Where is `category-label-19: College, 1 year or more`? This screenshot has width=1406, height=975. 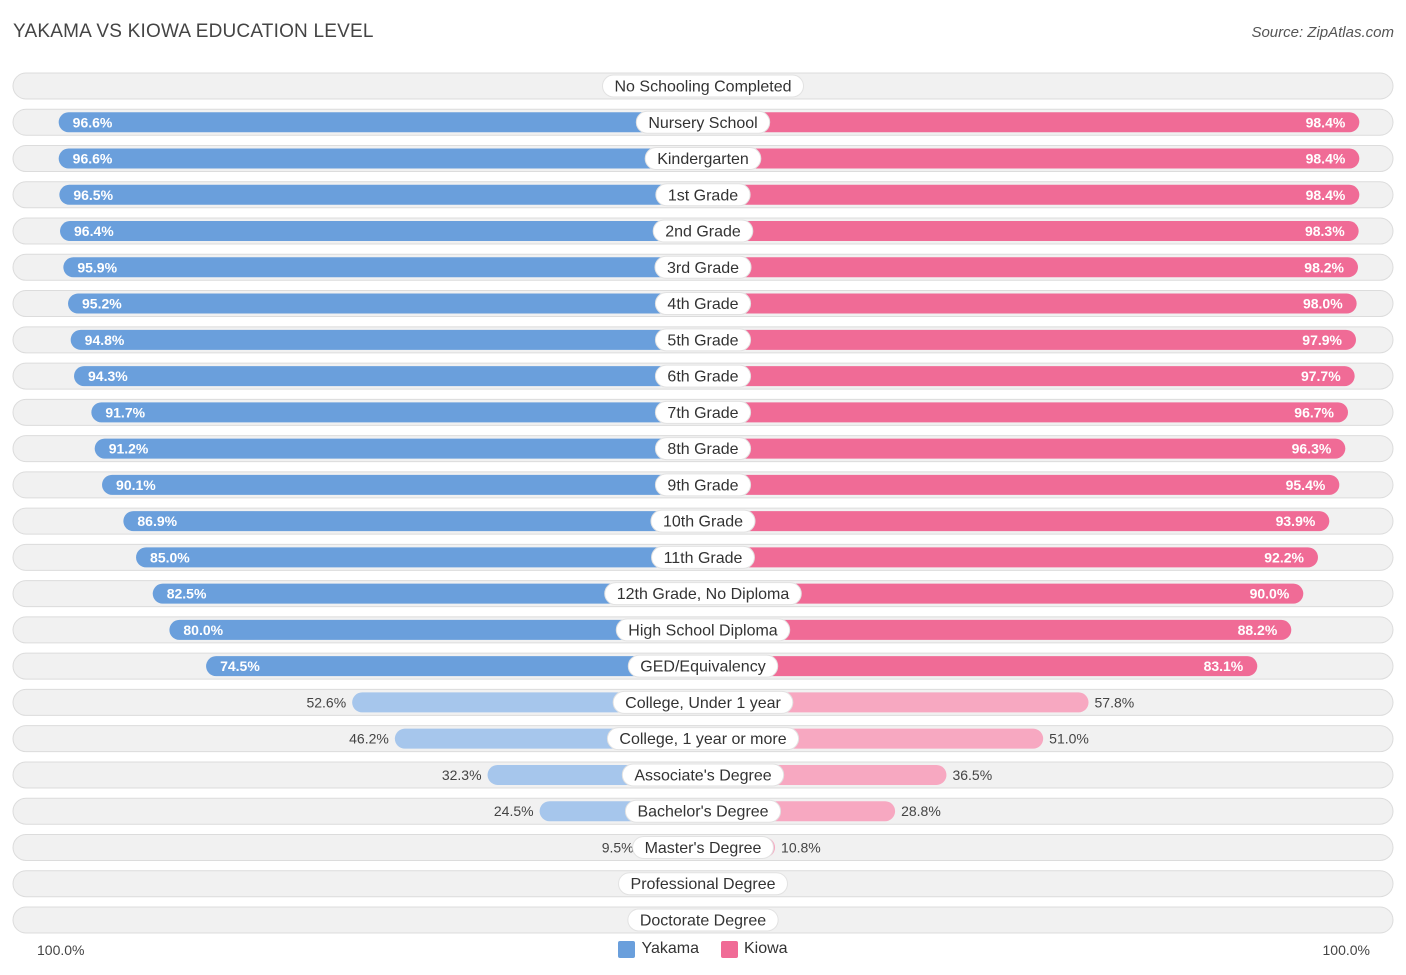 category-label-19: College, 1 year or more is located at coordinates (702, 739).